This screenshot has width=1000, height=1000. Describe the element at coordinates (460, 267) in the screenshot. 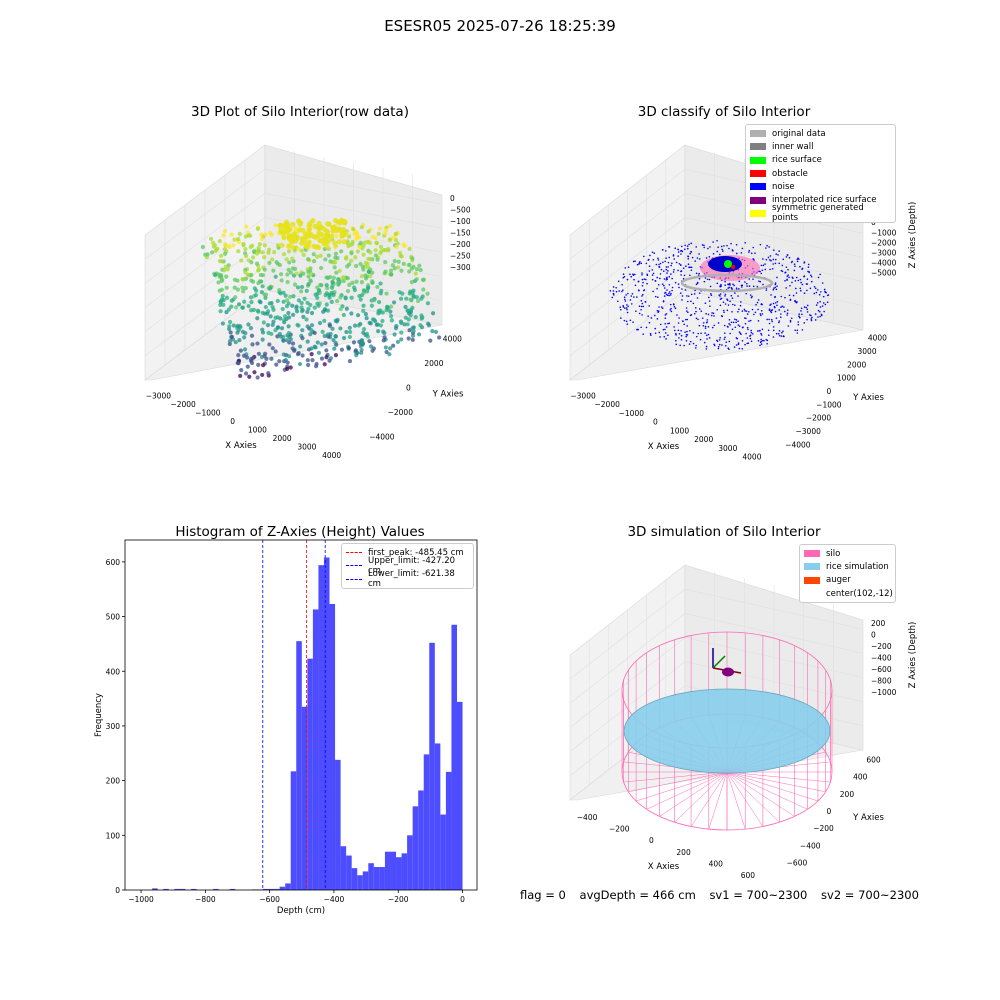

I see `z-tick-label: −3000` at that location.